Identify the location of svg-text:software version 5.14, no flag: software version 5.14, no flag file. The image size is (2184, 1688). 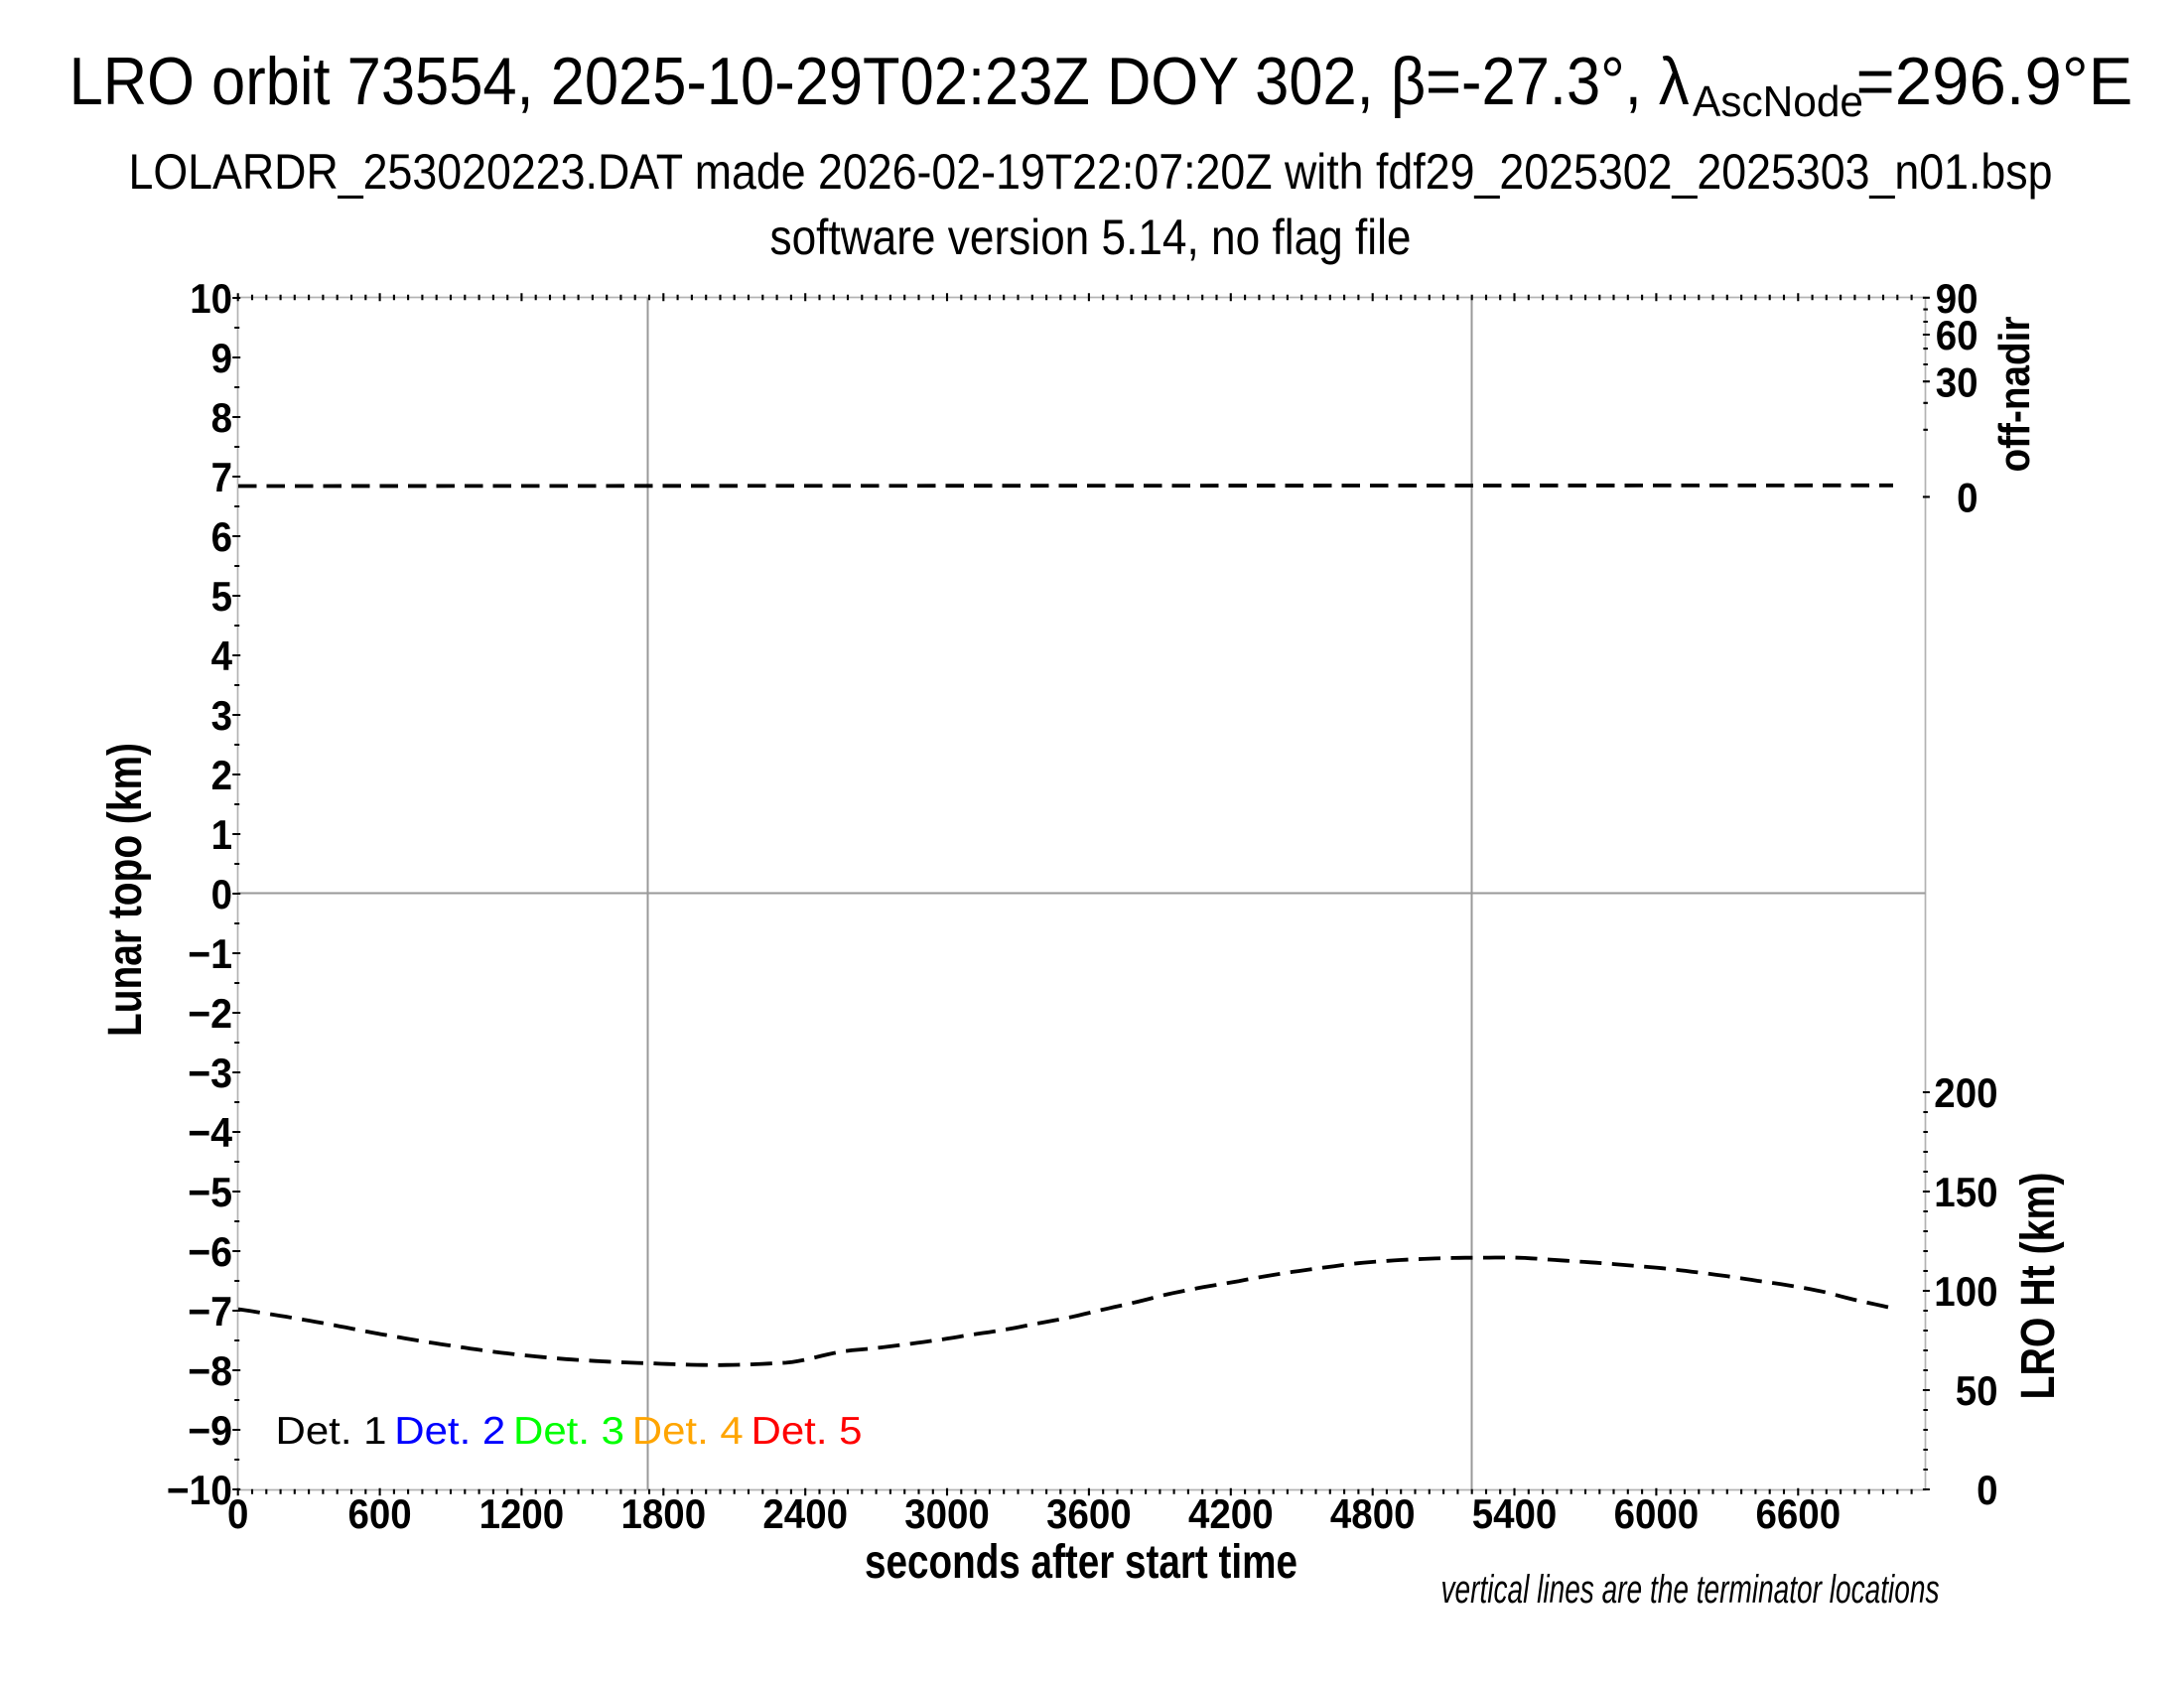
(1091, 237).